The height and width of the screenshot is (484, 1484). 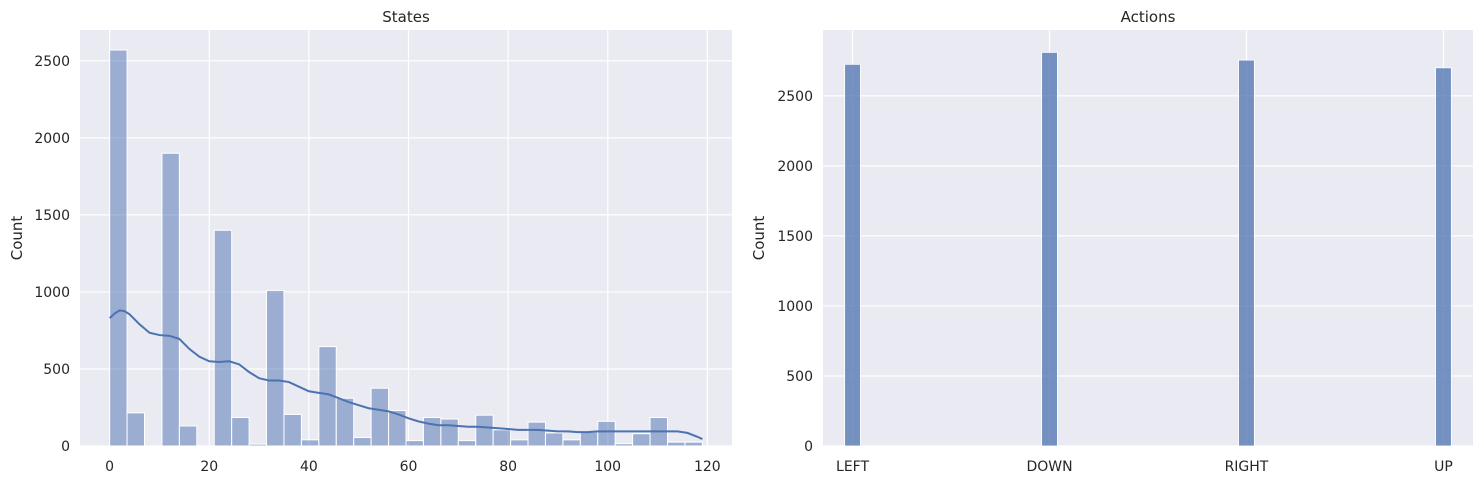 What do you see at coordinates (795, 167) in the screenshot?
I see `actions-y-tick: 2000` at bounding box center [795, 167].